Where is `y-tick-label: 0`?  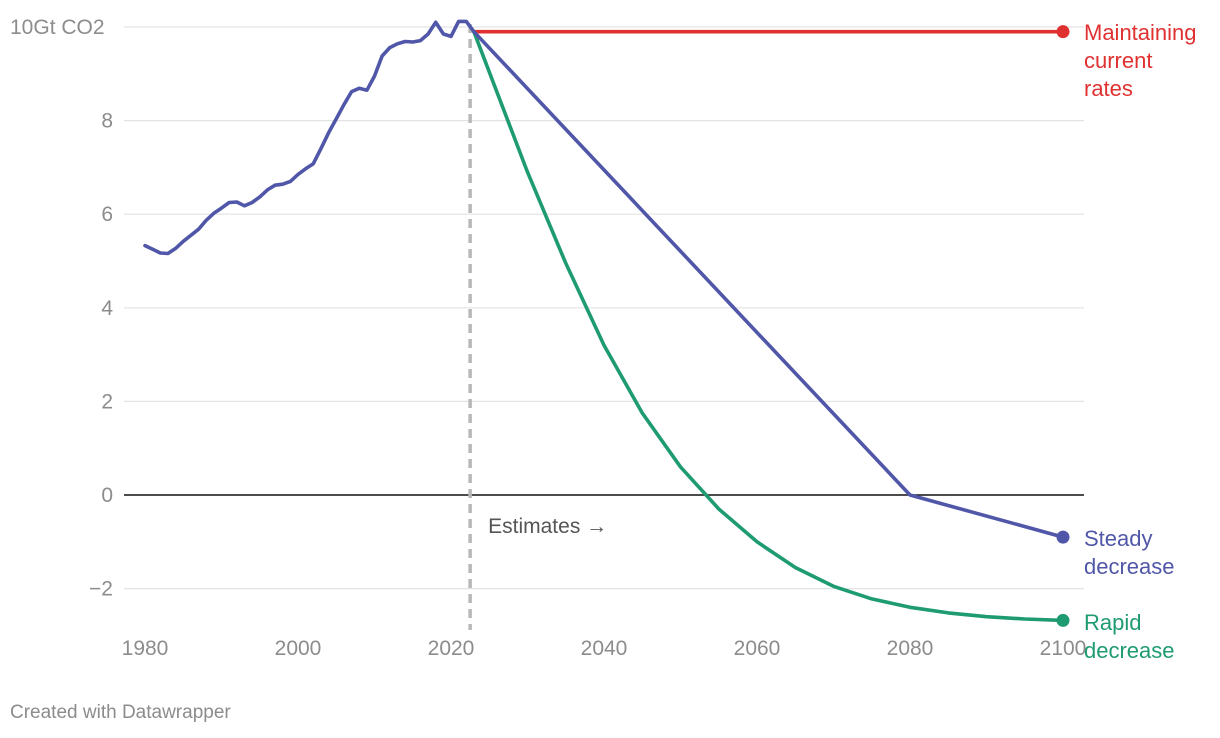 y-tick-label: 0 is located at coordinates (107, 495).